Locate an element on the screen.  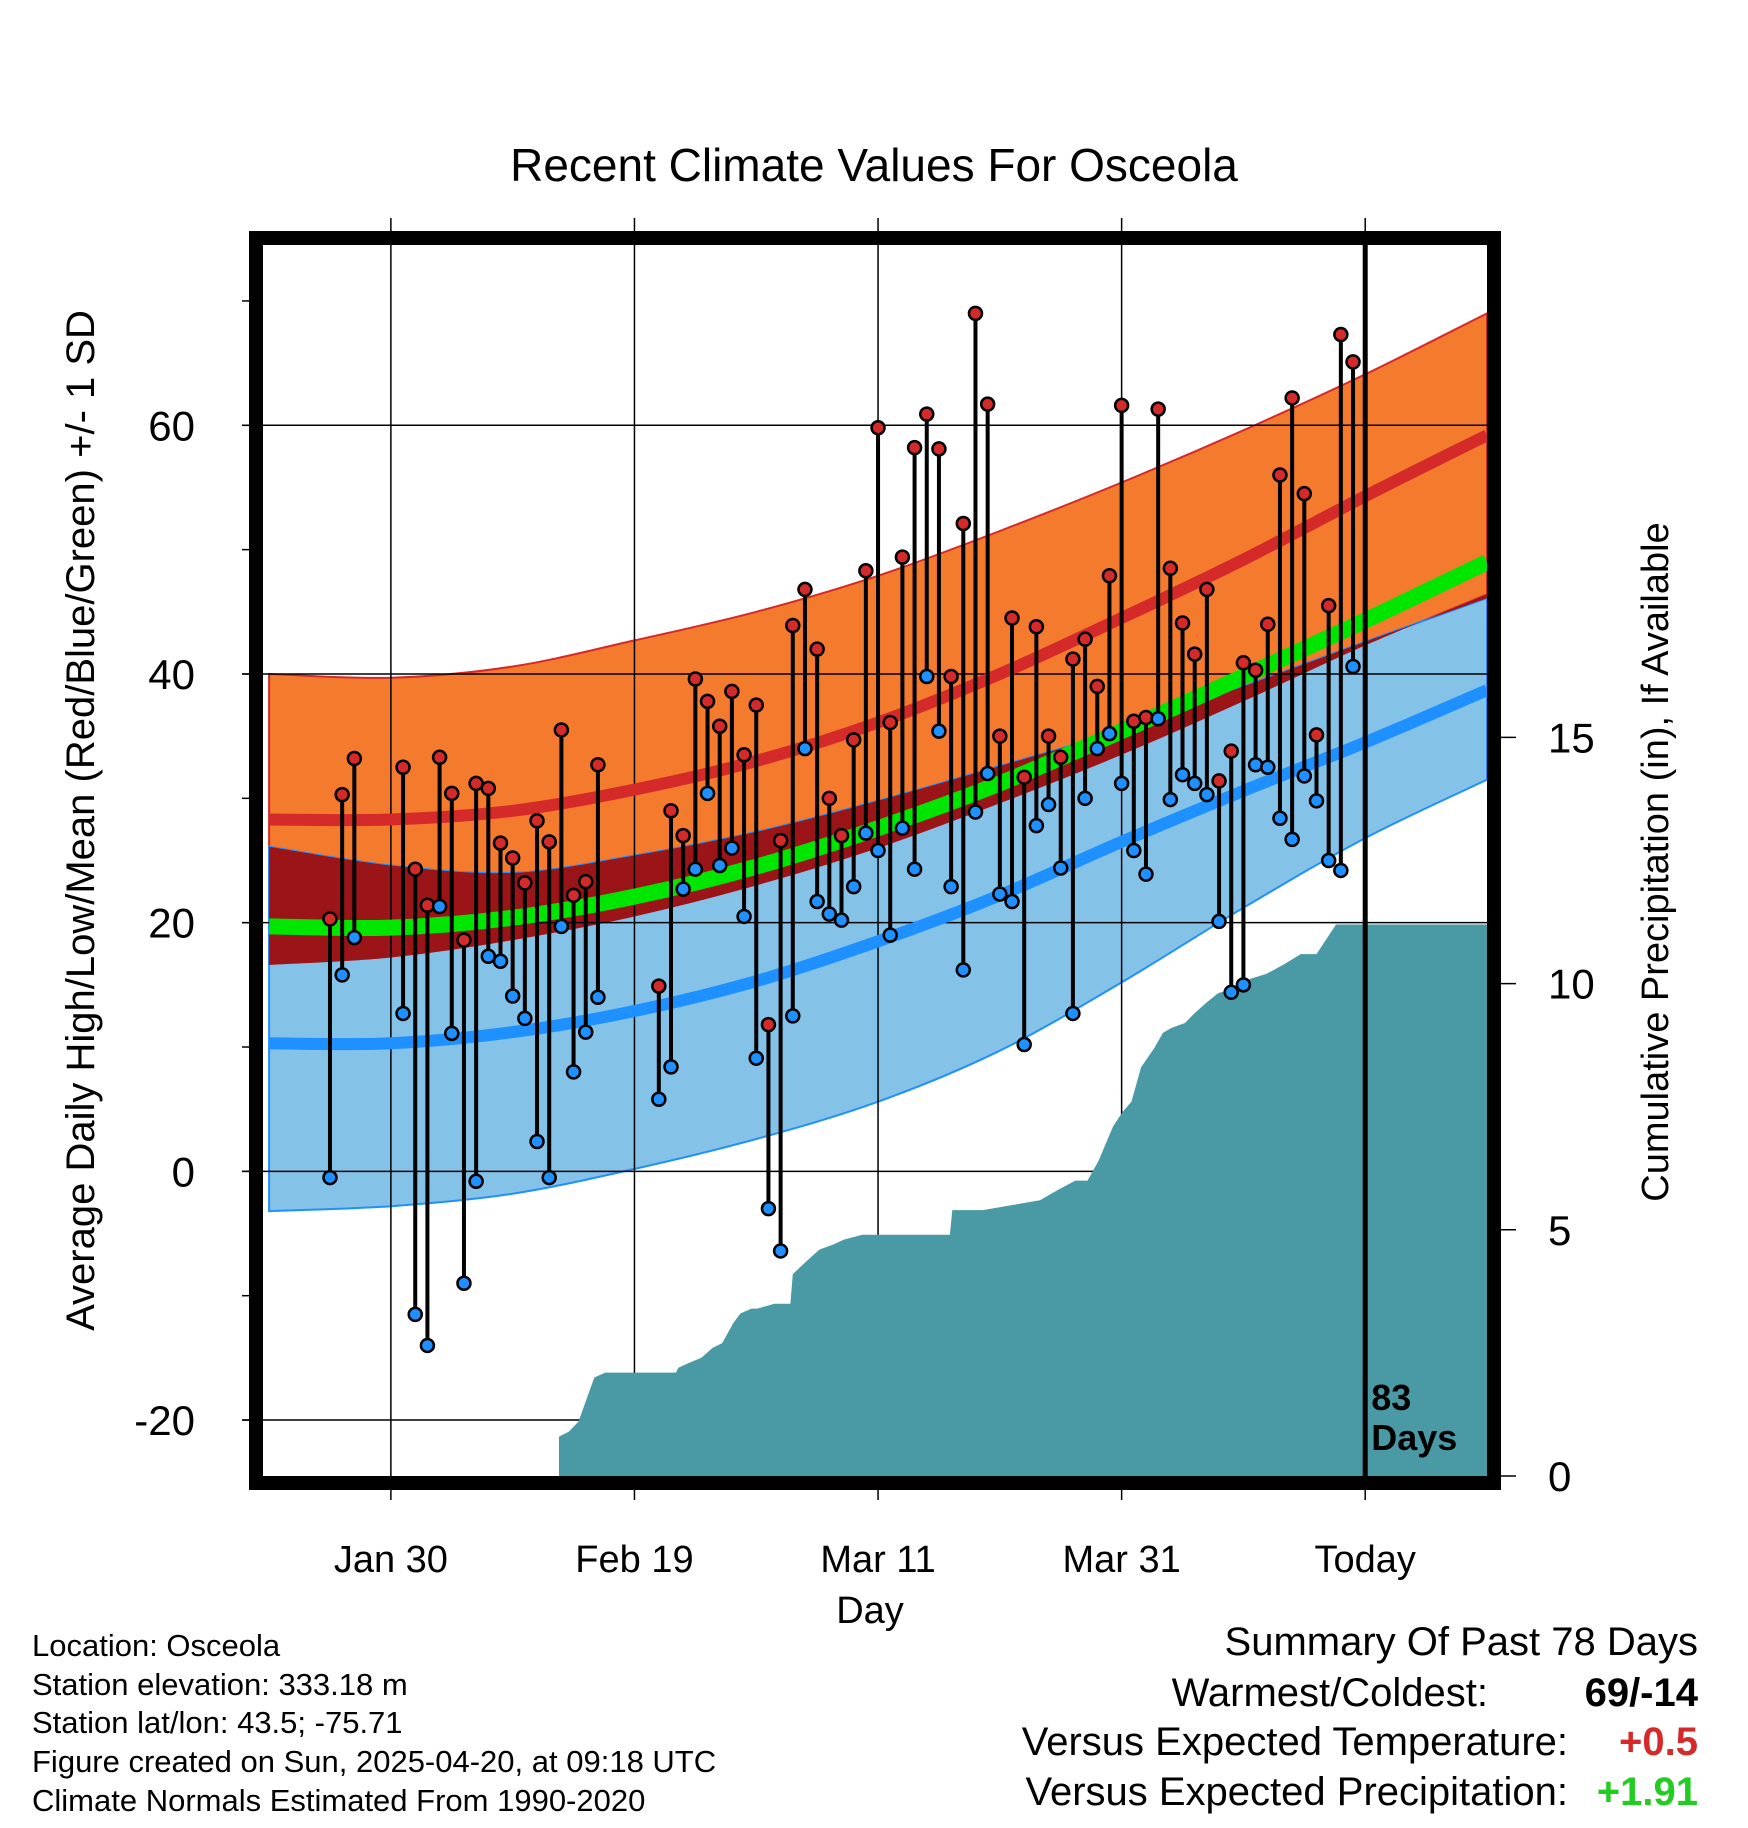
summary-precip-label: Versus Expected Precipitation: is located at coordinates (1296, 1792).